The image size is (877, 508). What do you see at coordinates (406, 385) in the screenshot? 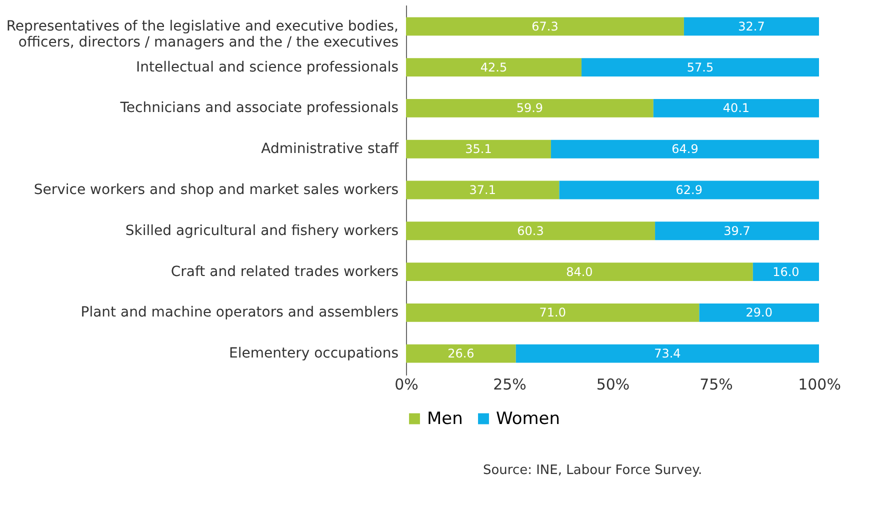
I see `x-tick-label: 0%` at bounding box center [406, 385].